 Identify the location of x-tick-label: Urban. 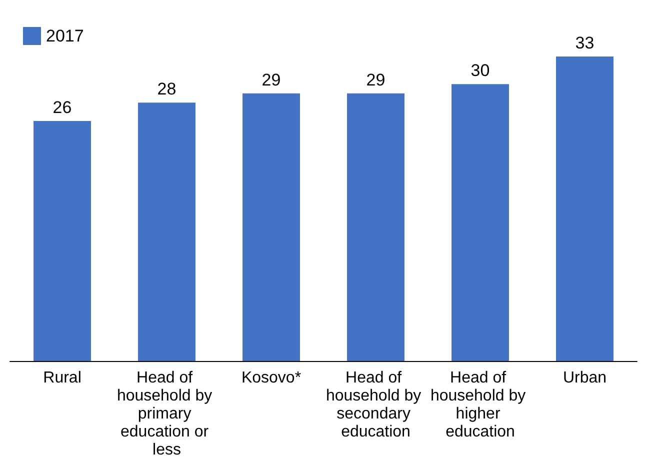
(584, 378).